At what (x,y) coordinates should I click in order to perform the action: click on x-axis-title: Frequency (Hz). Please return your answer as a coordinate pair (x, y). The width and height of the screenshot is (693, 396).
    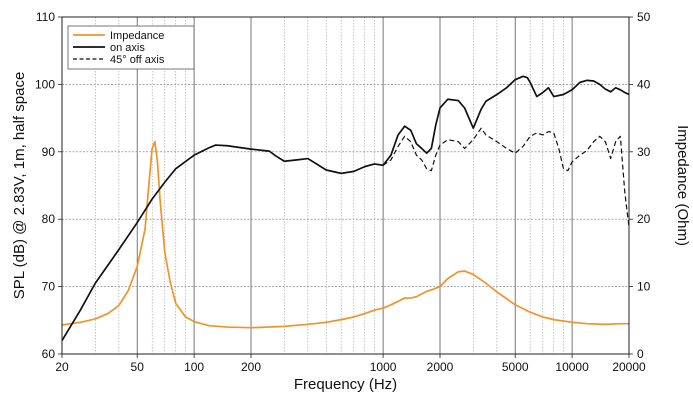
    Looking at the image, I should click on (345, 384).